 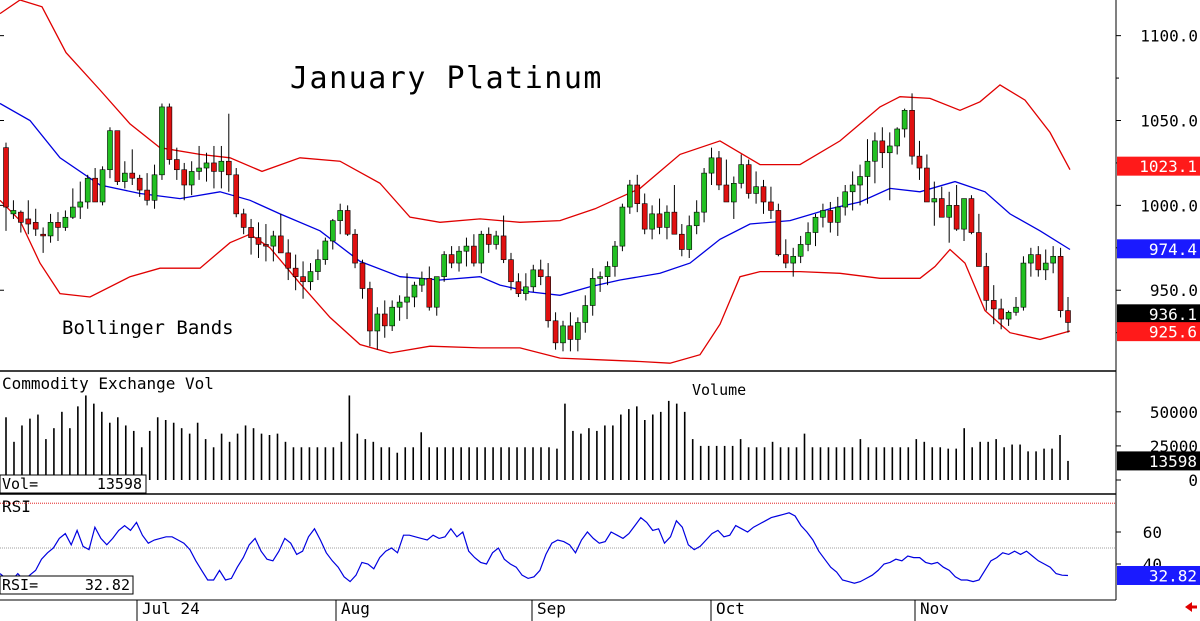 What do you see at coordinates (1173, 461) in the screenshot?
I see `volume-last-value-label: 13598` at bounding box center [1173, 461].